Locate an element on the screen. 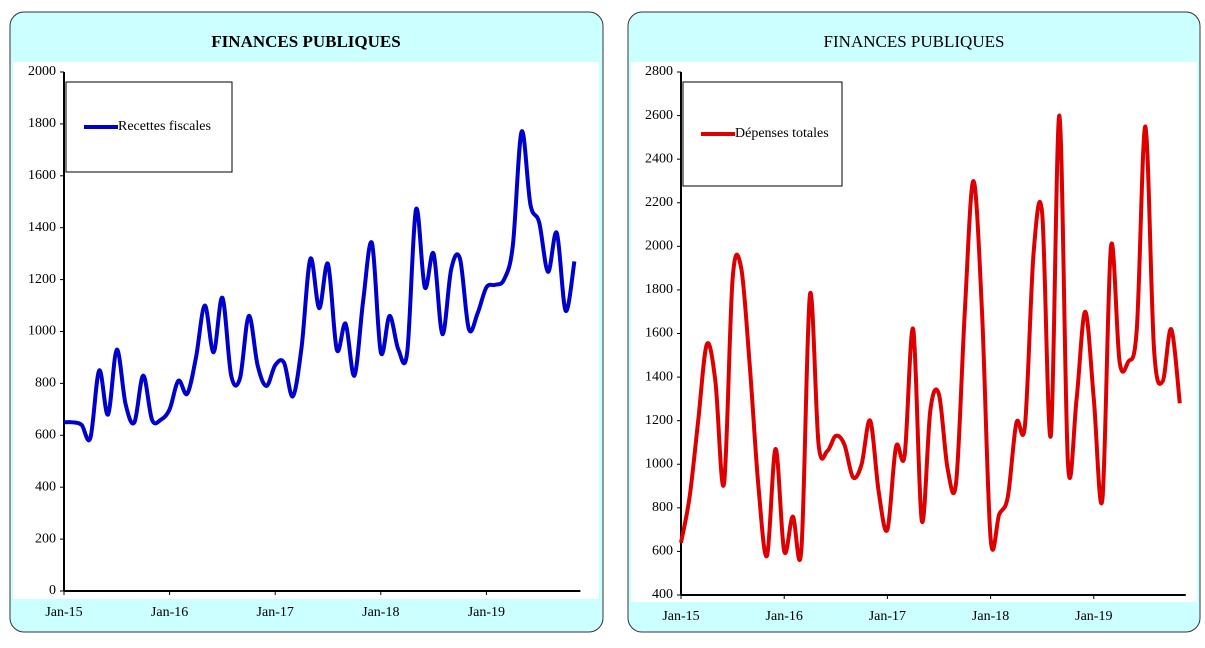 This screenshot has height=648, width=1205. y-tick-label: 0 is located at coordinates (52, 590).